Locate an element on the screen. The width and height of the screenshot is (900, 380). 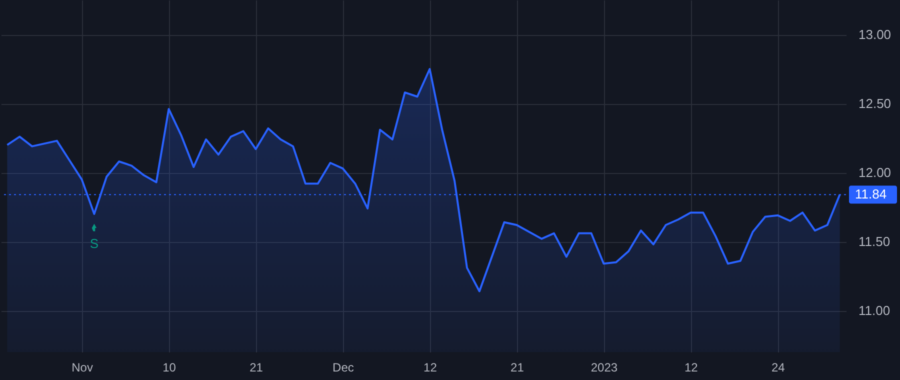
x-tick-label: Dec is located at coordinates (343, 367).